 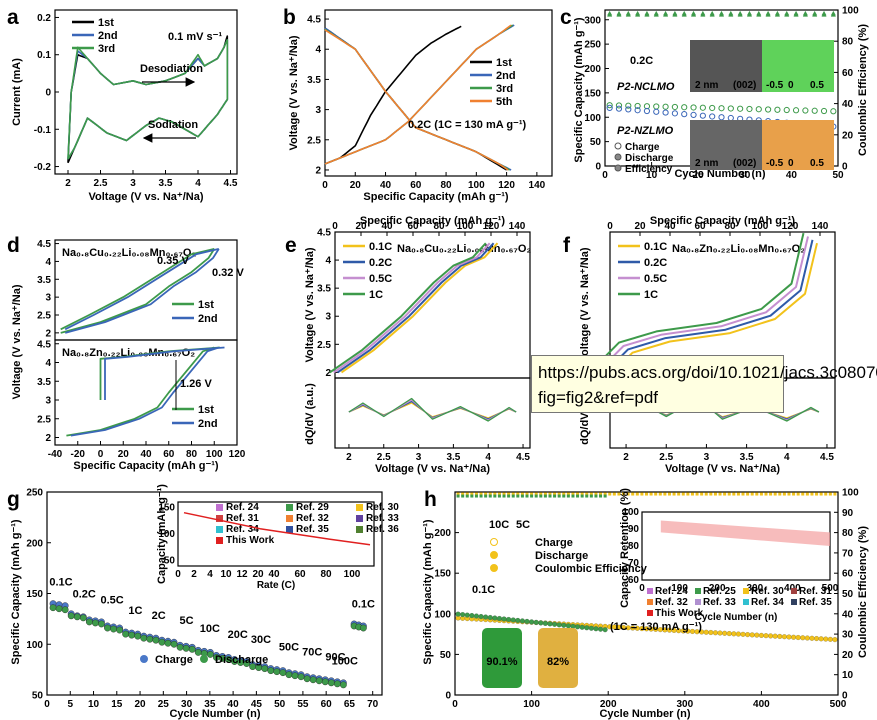 I want to click on panel-g-inset-legend: Ref. 29, so click(x=312, y=507).